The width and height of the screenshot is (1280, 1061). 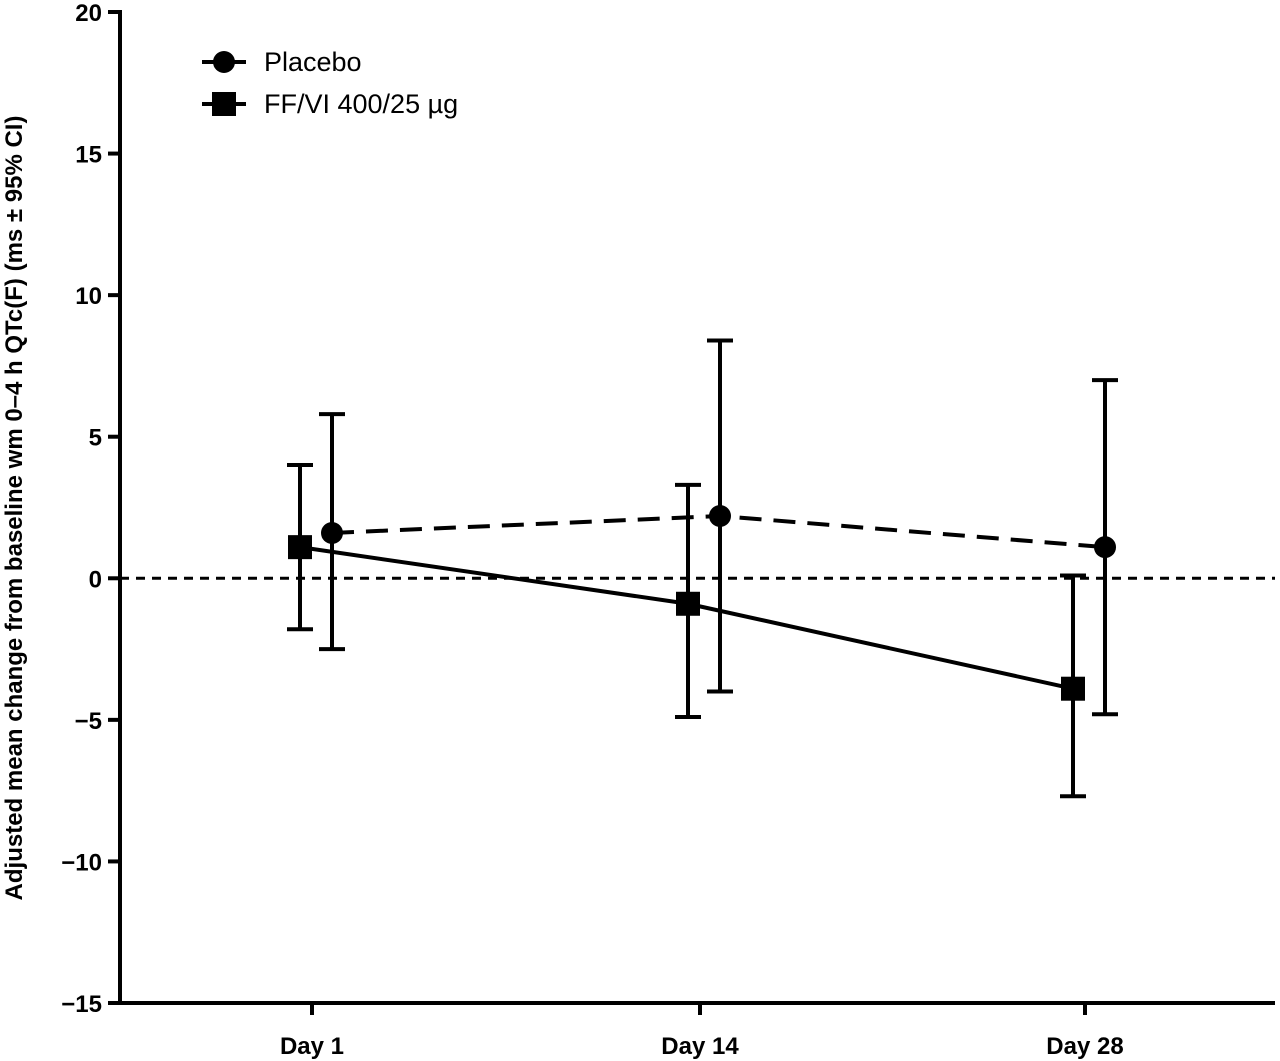 What do you see at coordinates (361, 104) in the screenshot?
I see `legend-label: FF/VI 400/25 µg` at bounding box center [361, 104].